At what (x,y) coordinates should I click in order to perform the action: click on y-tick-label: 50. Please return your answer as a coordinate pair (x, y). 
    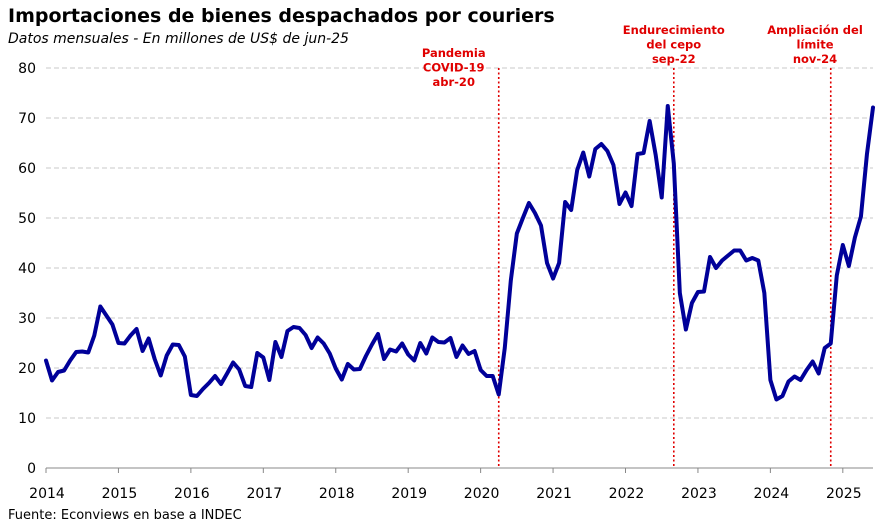
    Looking at the image, I should click on (27, 219).